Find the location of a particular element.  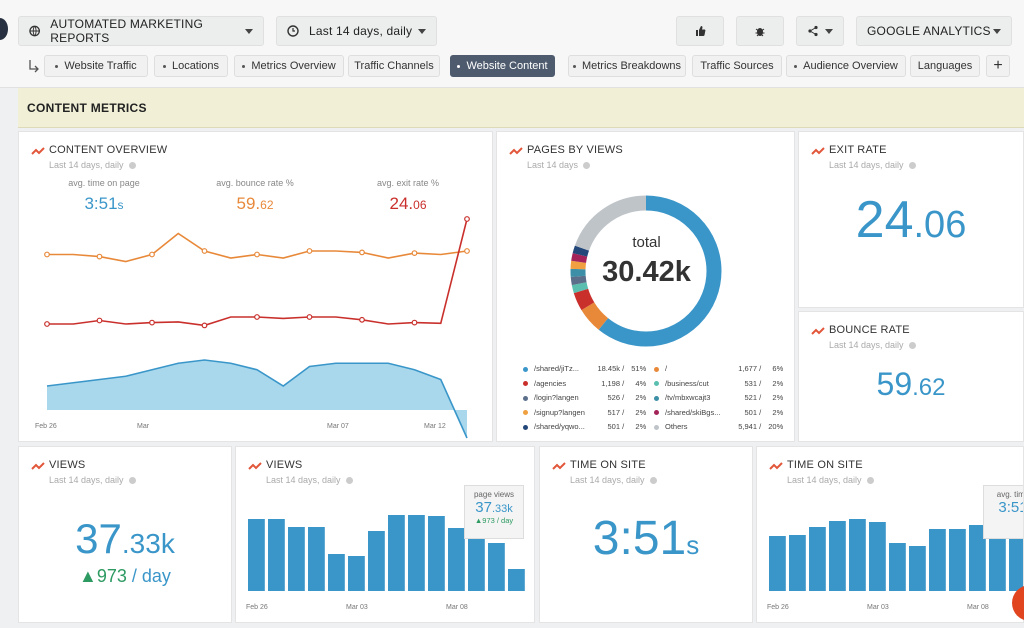

add-tab-button: + is located at coordinates (998, 66).